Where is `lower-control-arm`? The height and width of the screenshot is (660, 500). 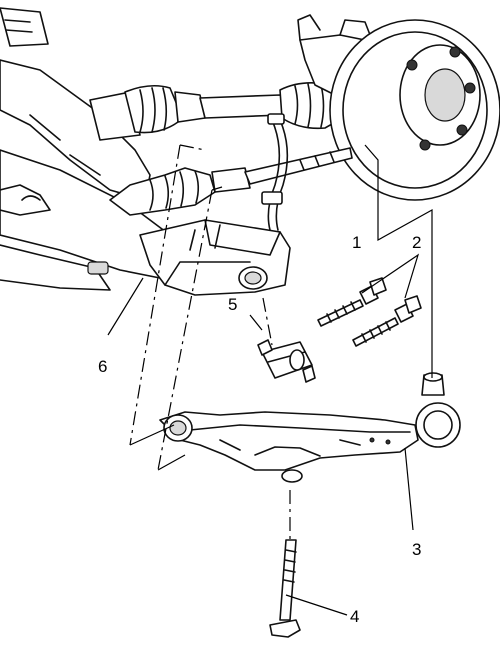 lower-control-arm is located at coordinates (289, 447).